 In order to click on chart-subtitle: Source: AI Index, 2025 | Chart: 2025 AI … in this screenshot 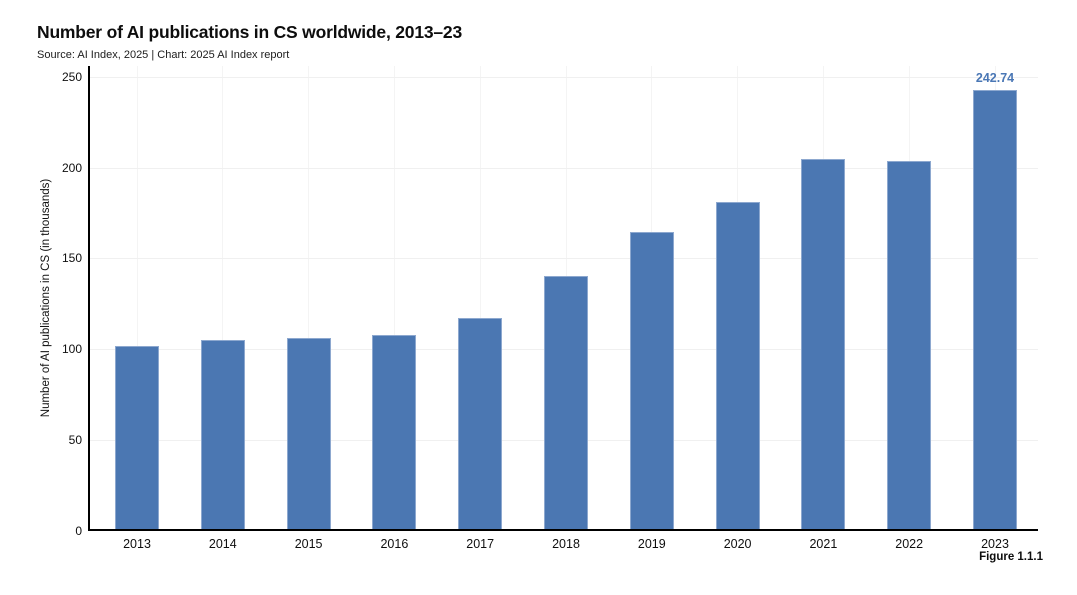, I will do `click(163, 55)`.